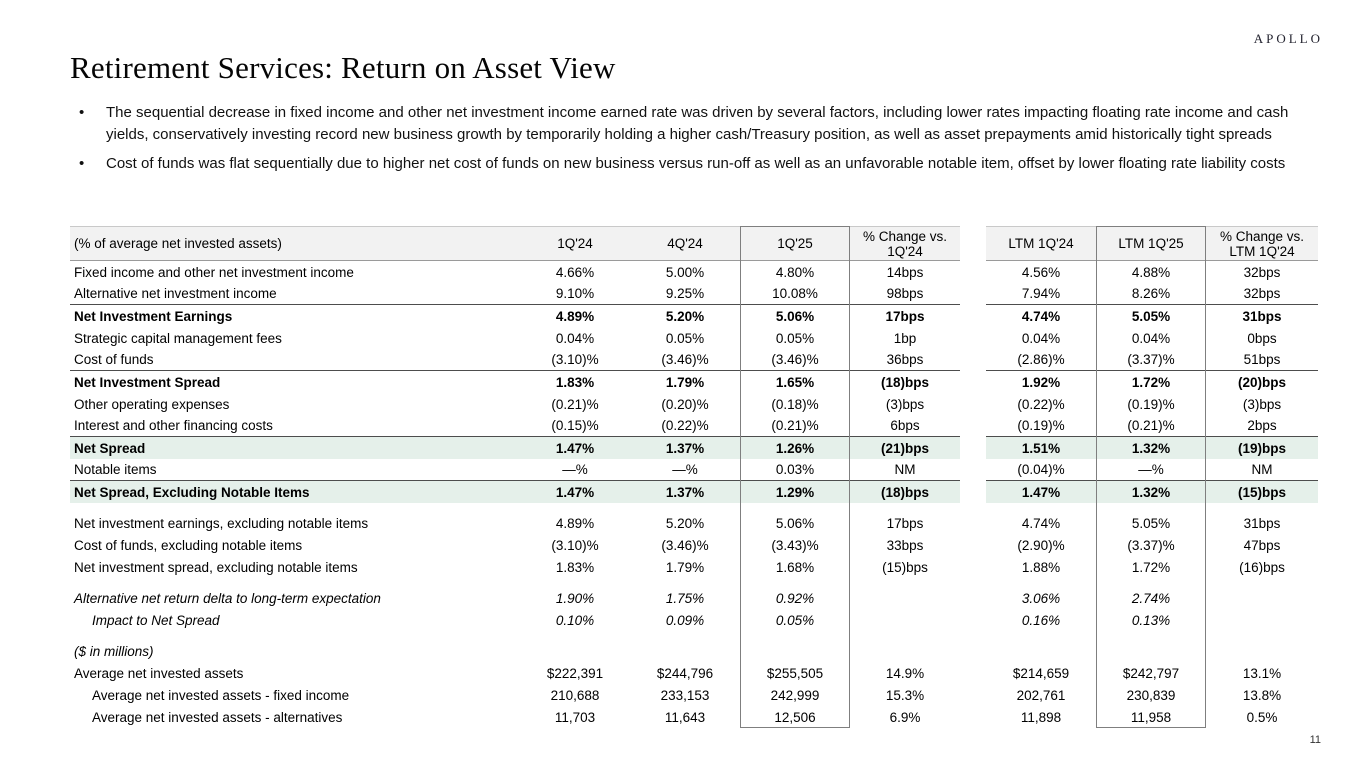 The width and height of the screenshot is (1365, 768). What do you see at coordinates (575, 523) in the screenshot?
I see `table-cell: 4.89%` at bounding box center [575, 523].